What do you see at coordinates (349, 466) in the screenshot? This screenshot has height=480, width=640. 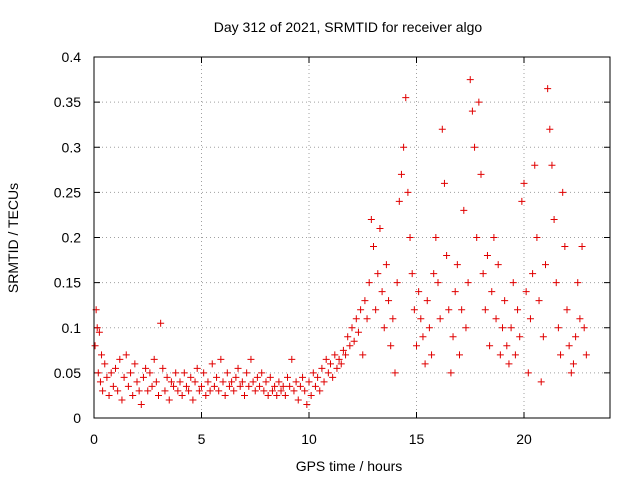 I see `x-axis-label: GPS time / hours` at bounding box center [349, 466].